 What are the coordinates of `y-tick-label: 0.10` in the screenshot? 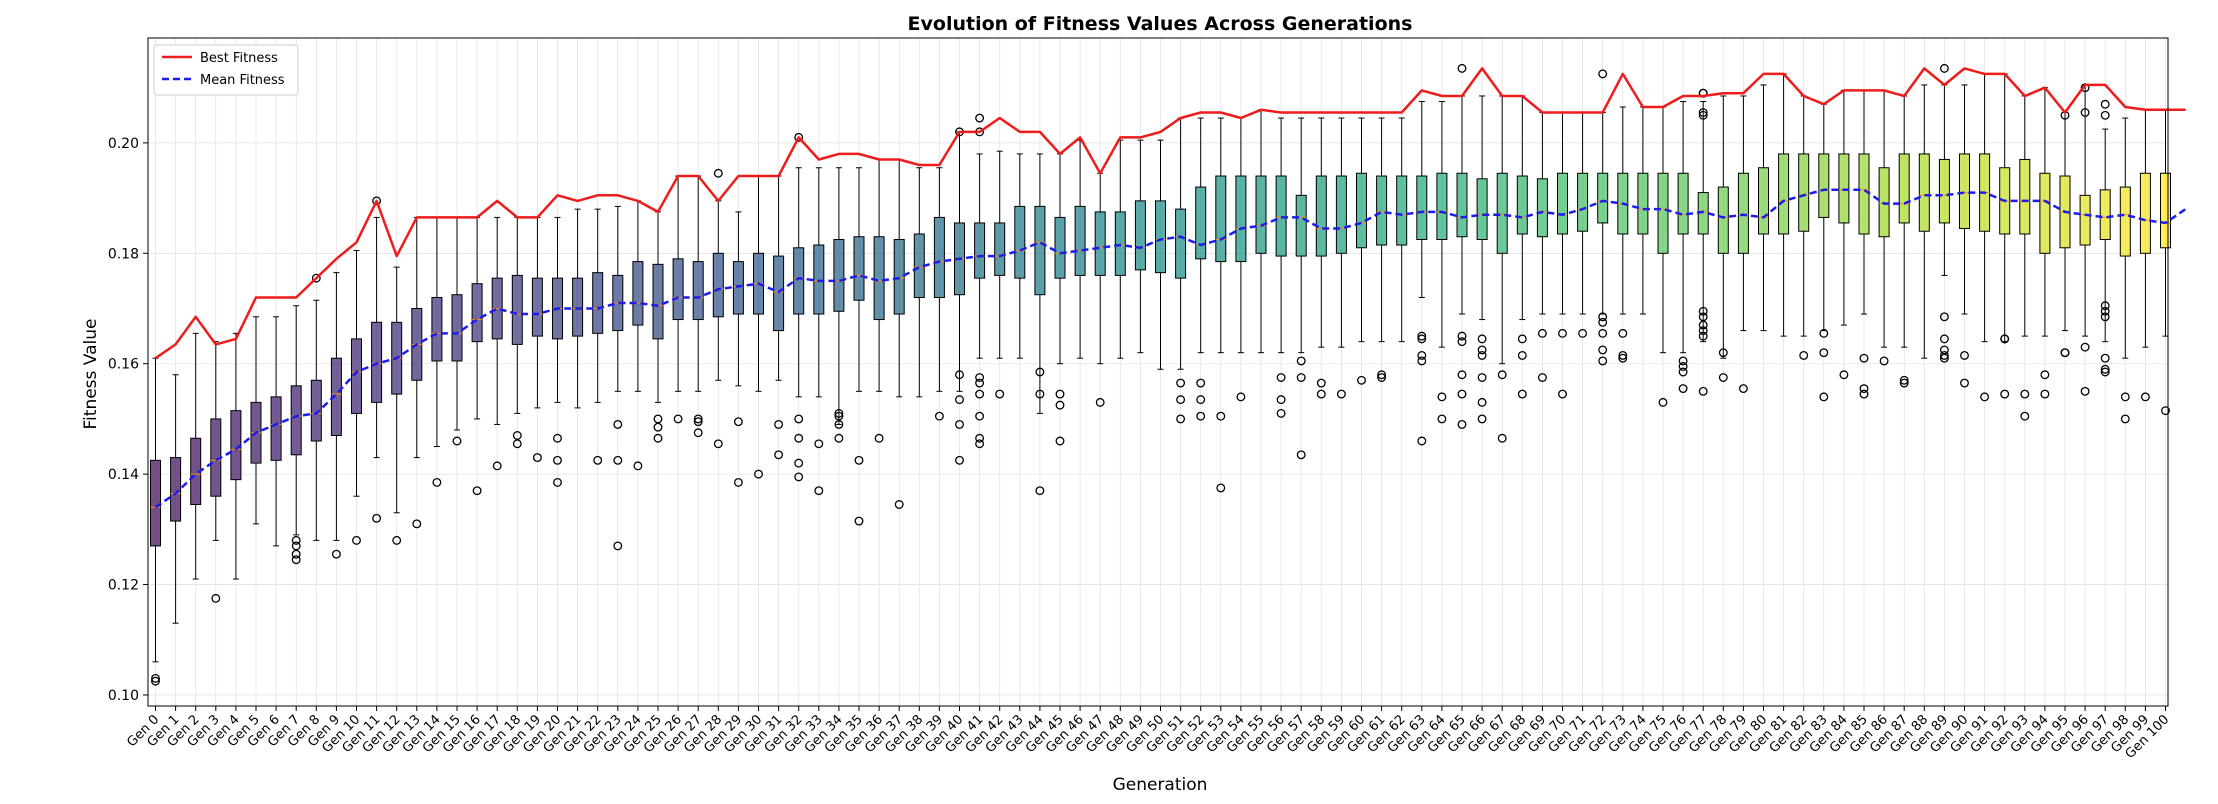 It's located at (123, 696).